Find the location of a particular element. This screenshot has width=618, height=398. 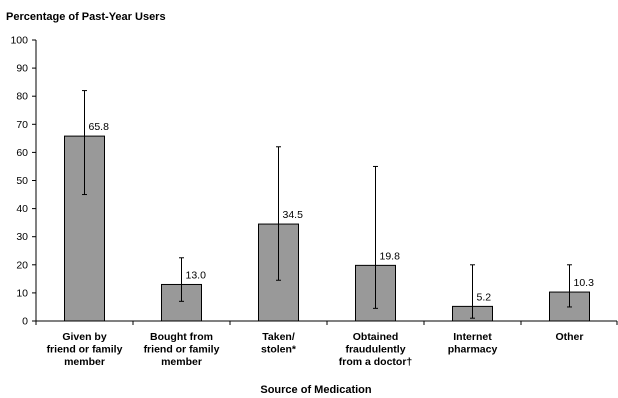

y-tick-label: 20 is located at coordinates (22, 265).